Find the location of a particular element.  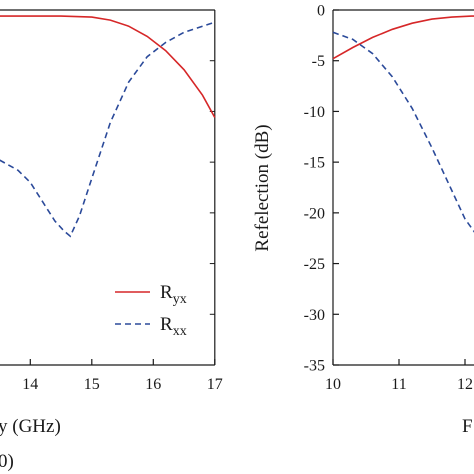

legend-label-rxx-main: R is located at coordinates (166, 324).